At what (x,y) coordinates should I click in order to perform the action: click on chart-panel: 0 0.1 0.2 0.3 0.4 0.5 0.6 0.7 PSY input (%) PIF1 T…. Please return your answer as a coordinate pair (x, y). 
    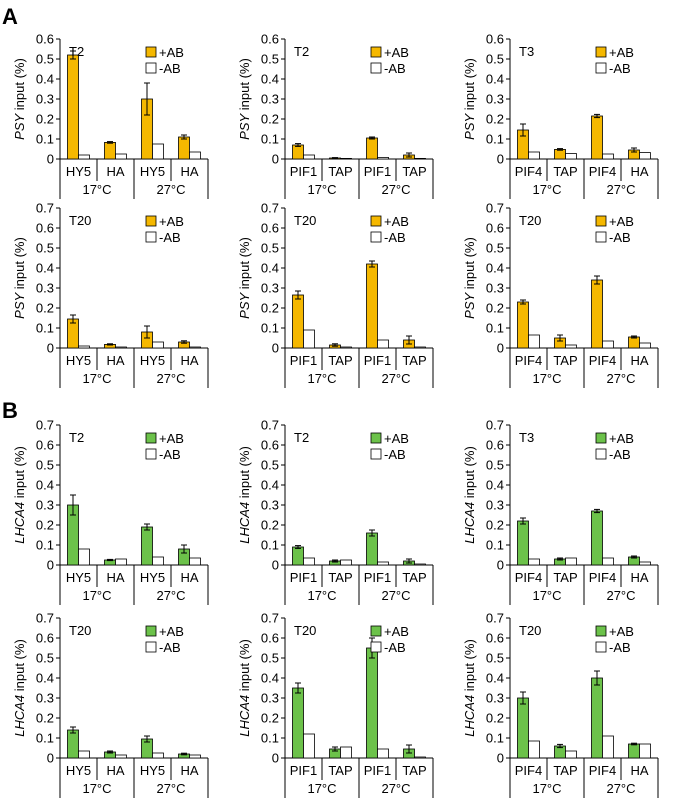
    Looking at the image, I should click on (335, 294).